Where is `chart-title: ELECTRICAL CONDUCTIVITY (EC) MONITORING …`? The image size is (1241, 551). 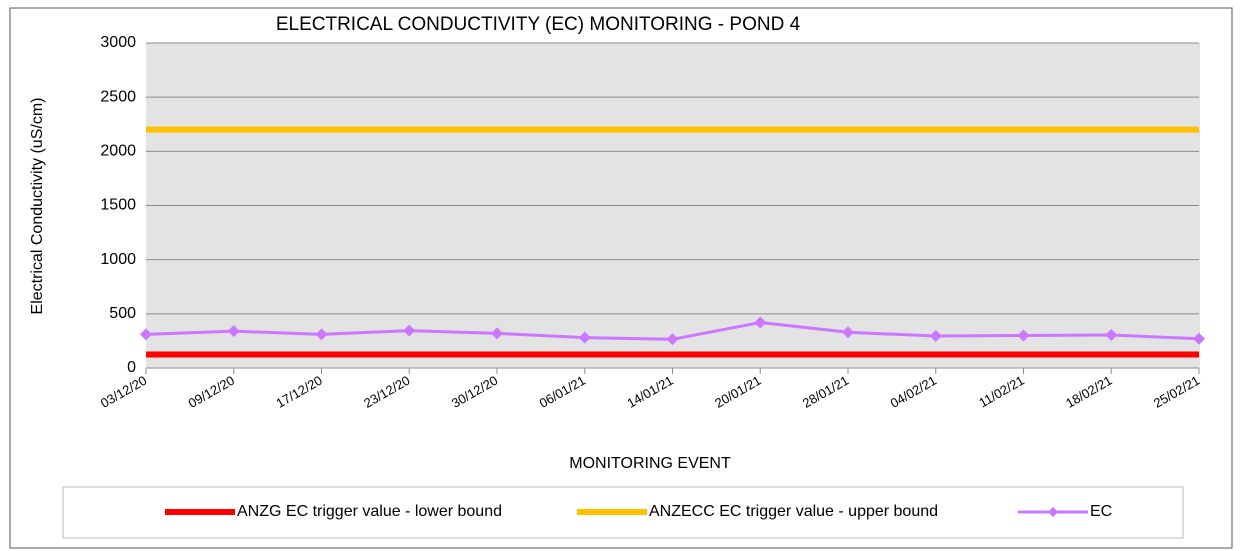
chart-title: ELECTRICAL CONDUCTIVITY (EC) MONITORING … is located at coordinates (538, 24).